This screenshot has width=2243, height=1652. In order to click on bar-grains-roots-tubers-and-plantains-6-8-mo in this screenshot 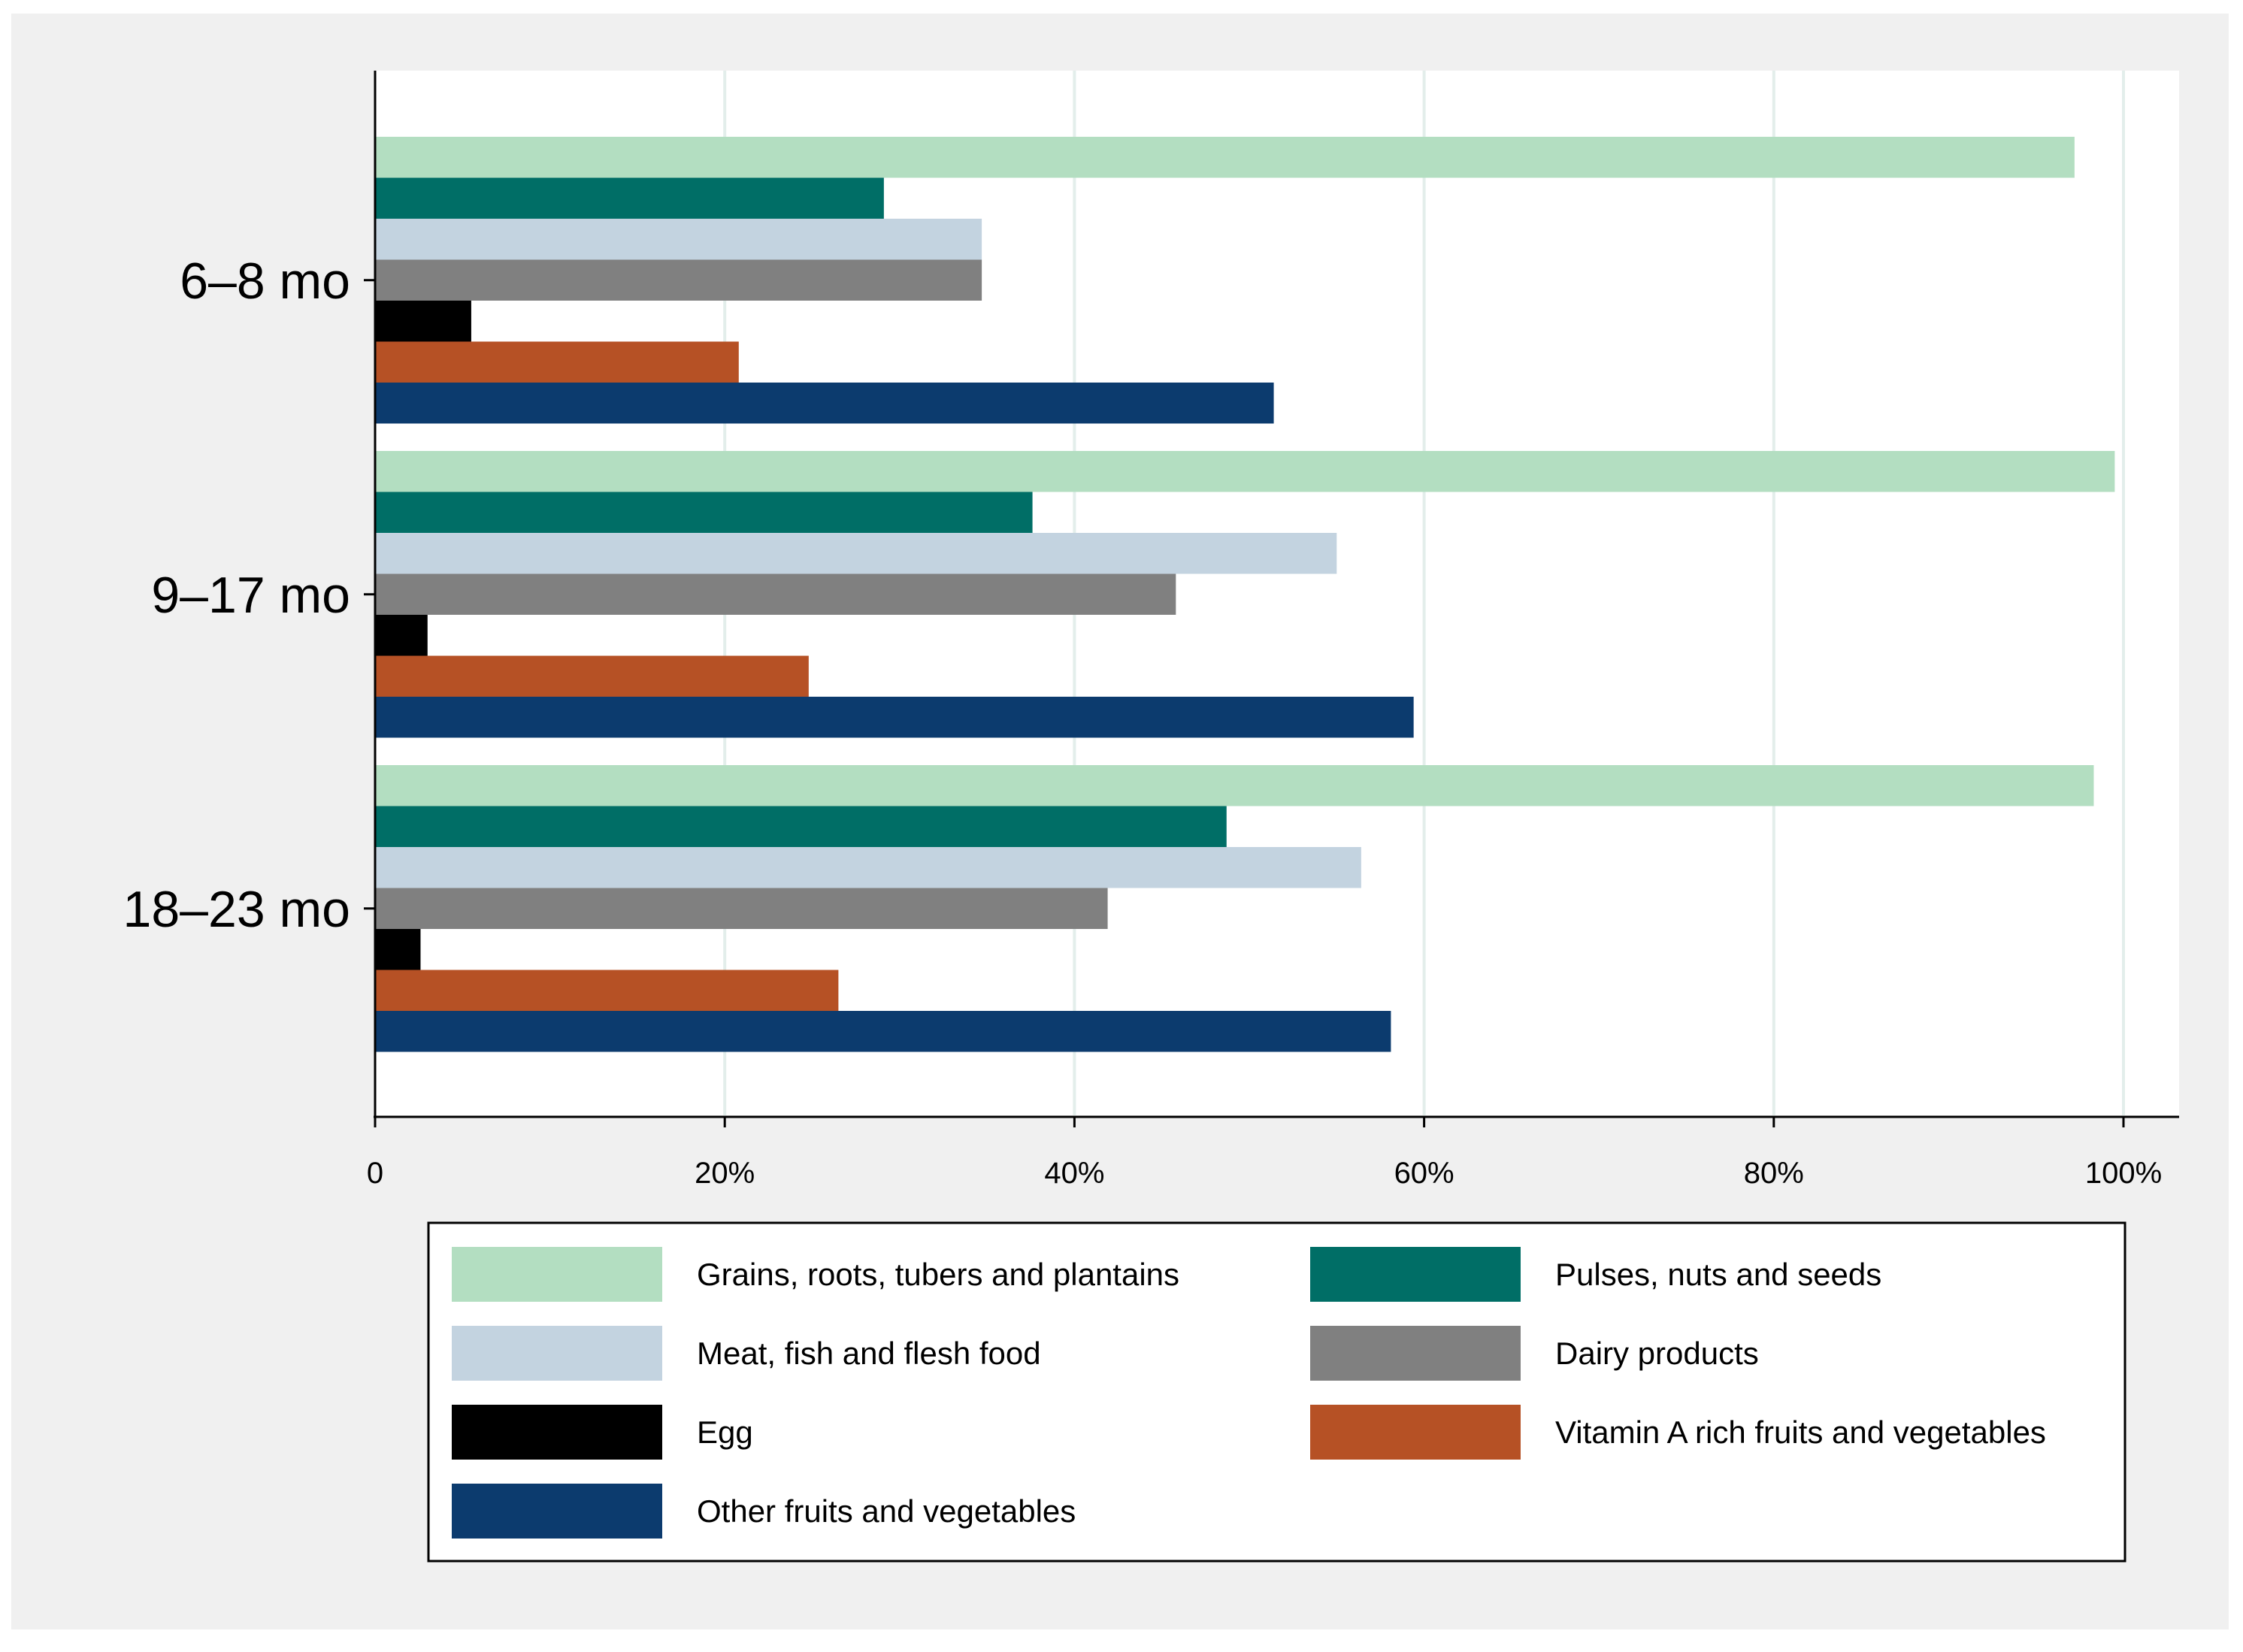, I will do `click(1225, 157)`.